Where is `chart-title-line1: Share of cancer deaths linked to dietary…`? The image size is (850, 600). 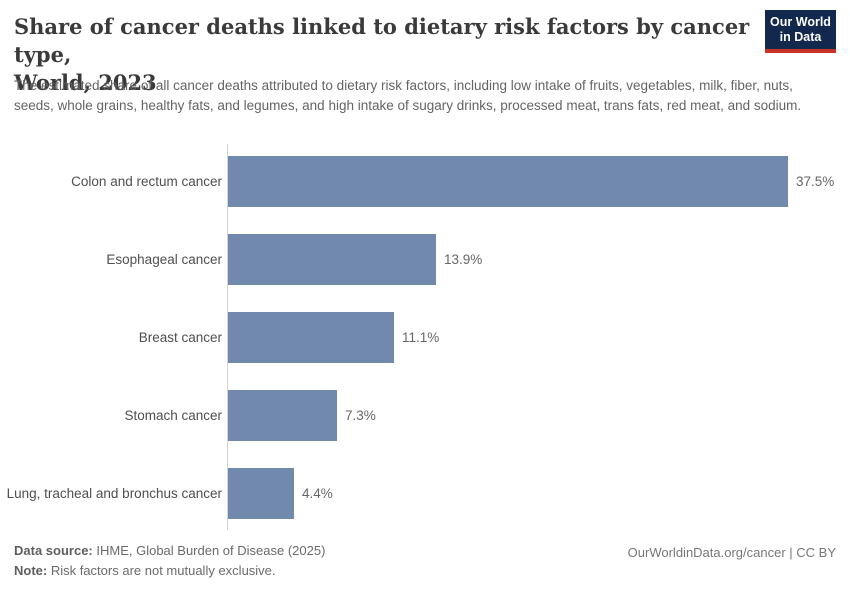 chart-title-line1: Share of cancer deaths linked to dietary… is located at coordinates (382, 40).